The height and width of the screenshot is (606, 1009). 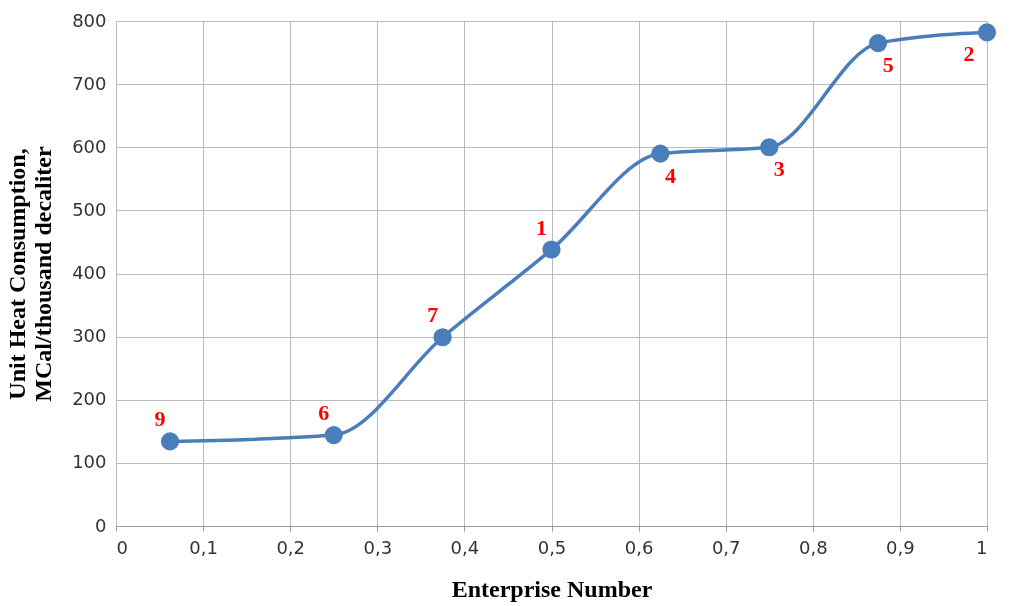 I want to click on x-tick-label: 0,6, so click(x=639, y=547).